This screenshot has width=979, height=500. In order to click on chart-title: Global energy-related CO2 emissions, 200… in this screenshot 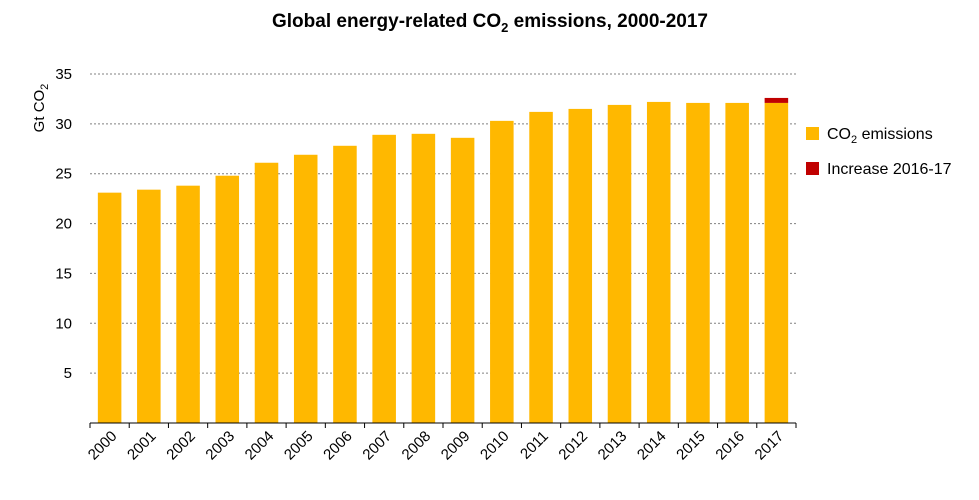, I will do `click(490, 23)`.